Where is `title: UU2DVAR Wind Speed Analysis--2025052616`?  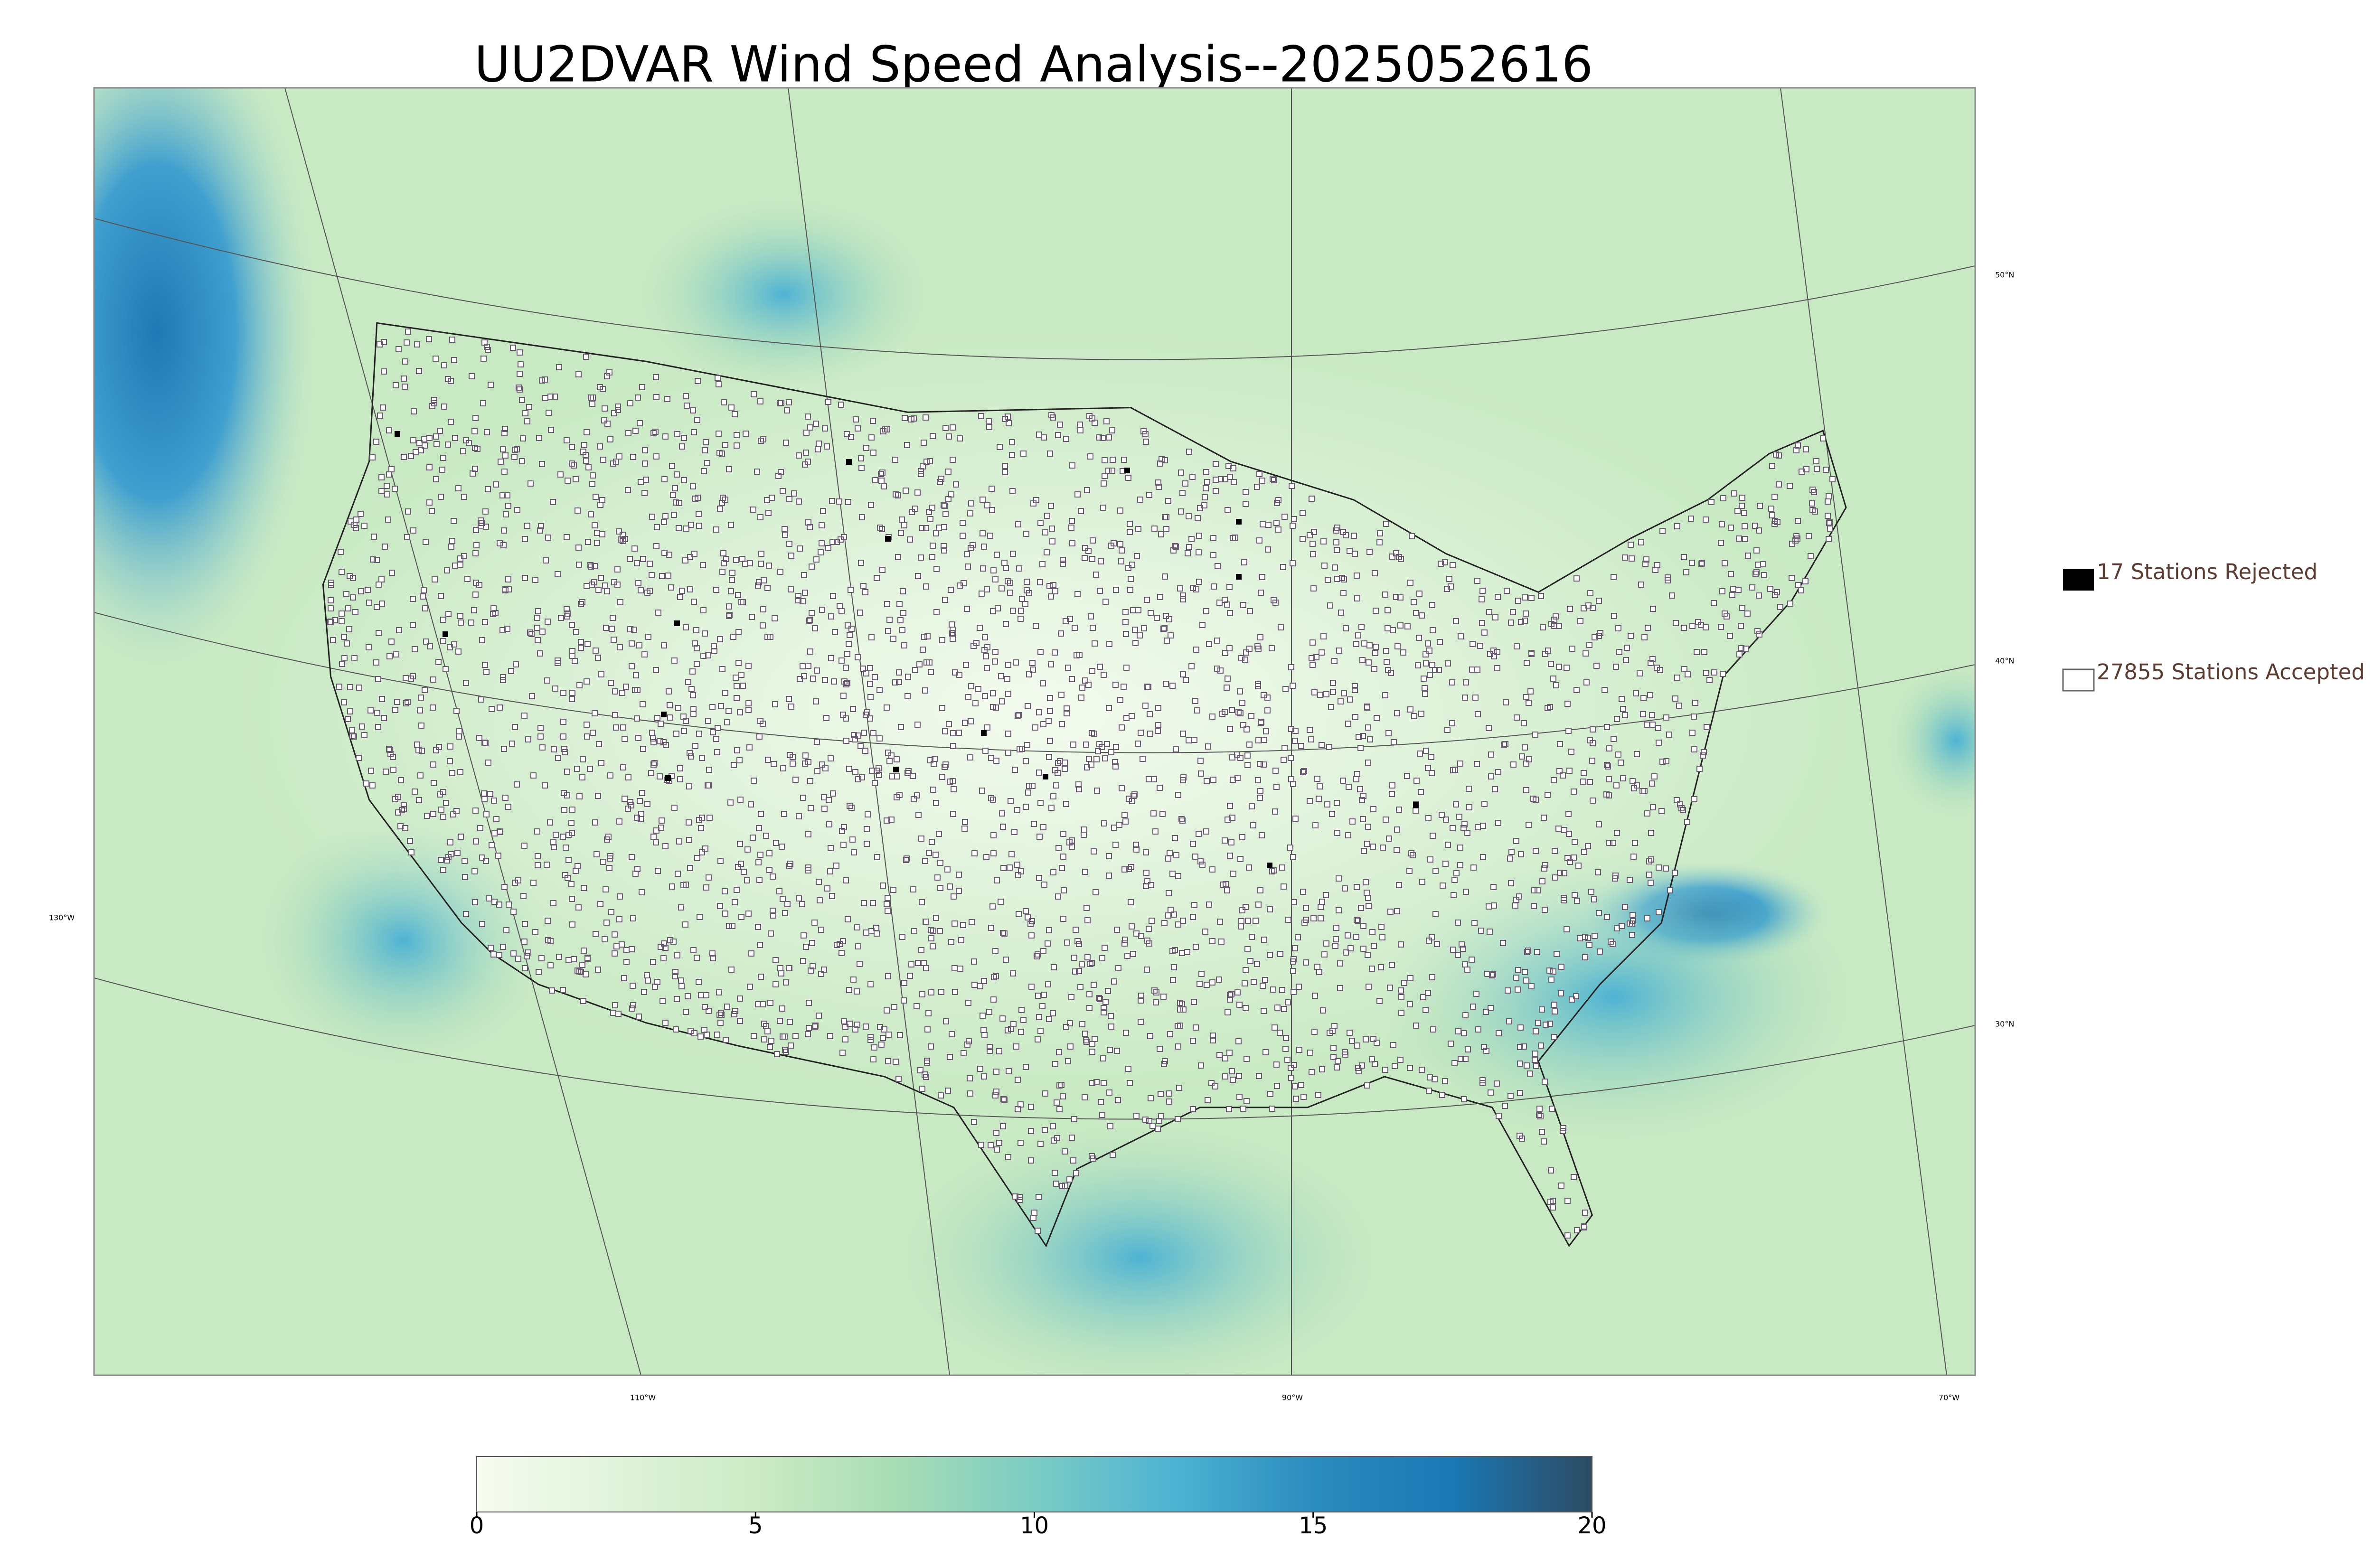
title: UU2DVAR Wind Speed Analysis--2025052616 is located at coordinates (1033, 64).